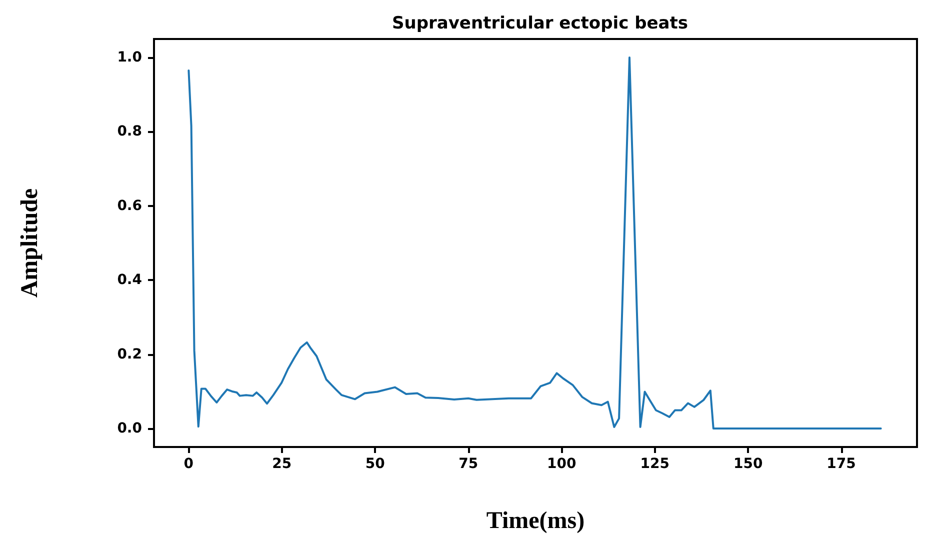 This screenshot has height=546, width=927. What do you see at coordinates (540, 24) in the screenshot?
I see `chart-title: Supraventricular ectopic beats` at bounding box center [540, 24].